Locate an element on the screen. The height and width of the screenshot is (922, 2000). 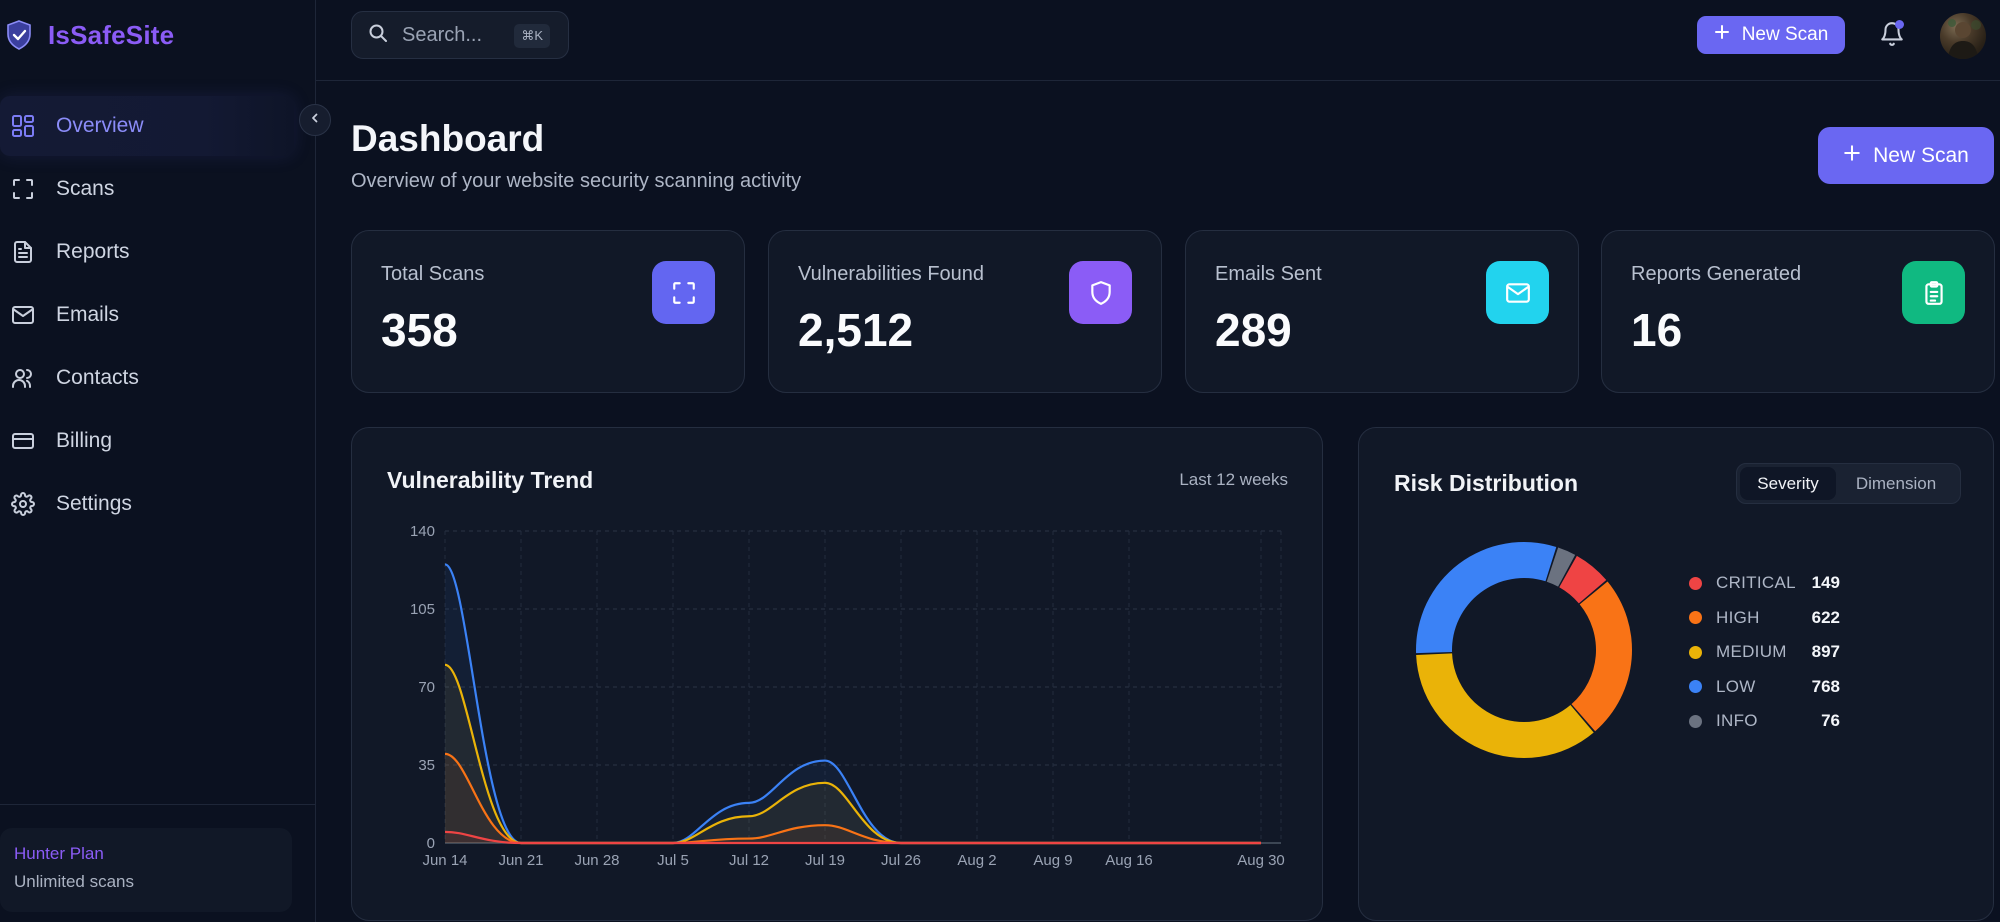
collapse-sidebar-button is located at coordinates (315, 120).